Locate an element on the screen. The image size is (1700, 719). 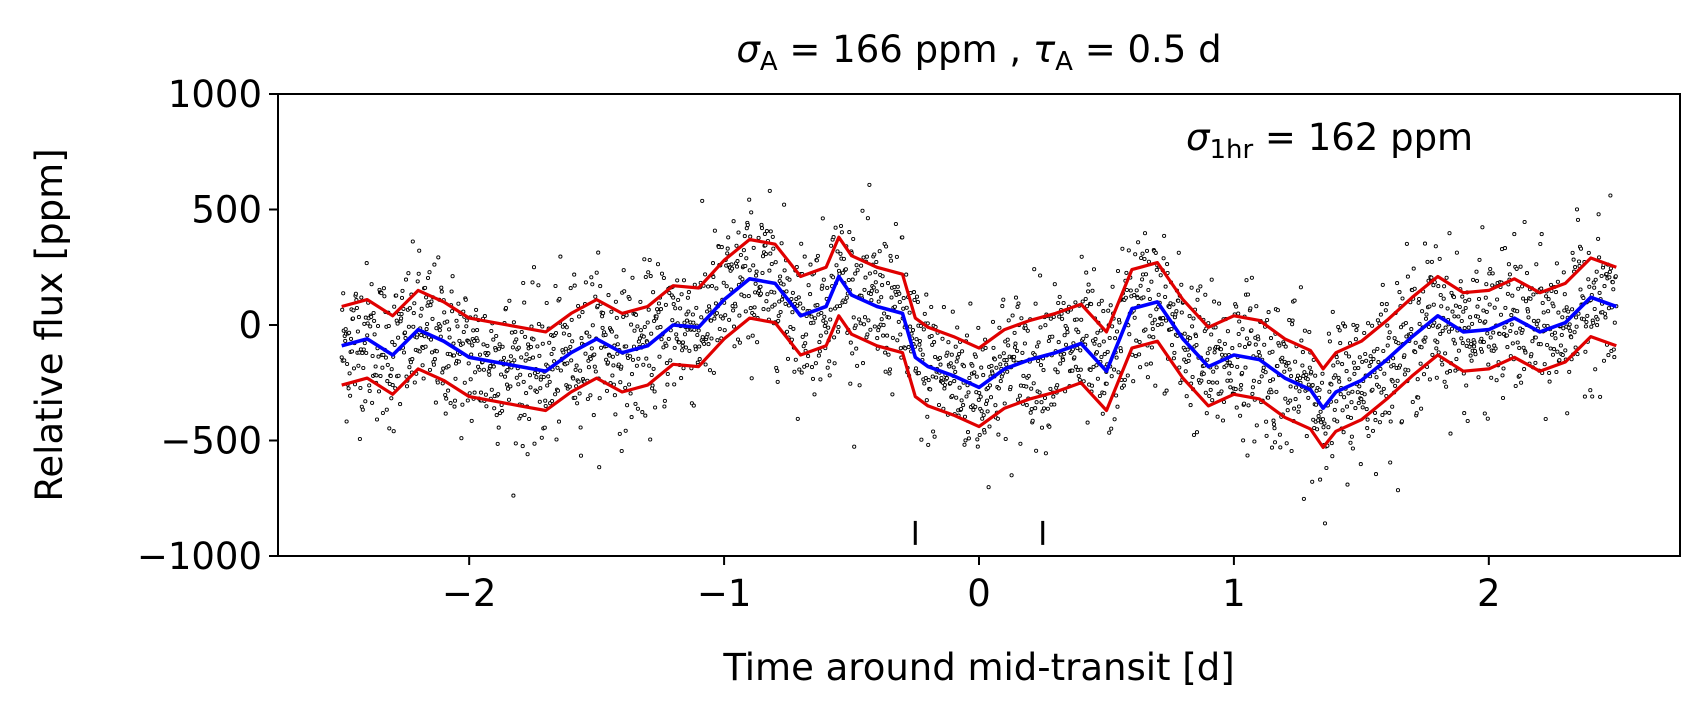
y-tick-label: 0 is located at coordinates (250, 325).